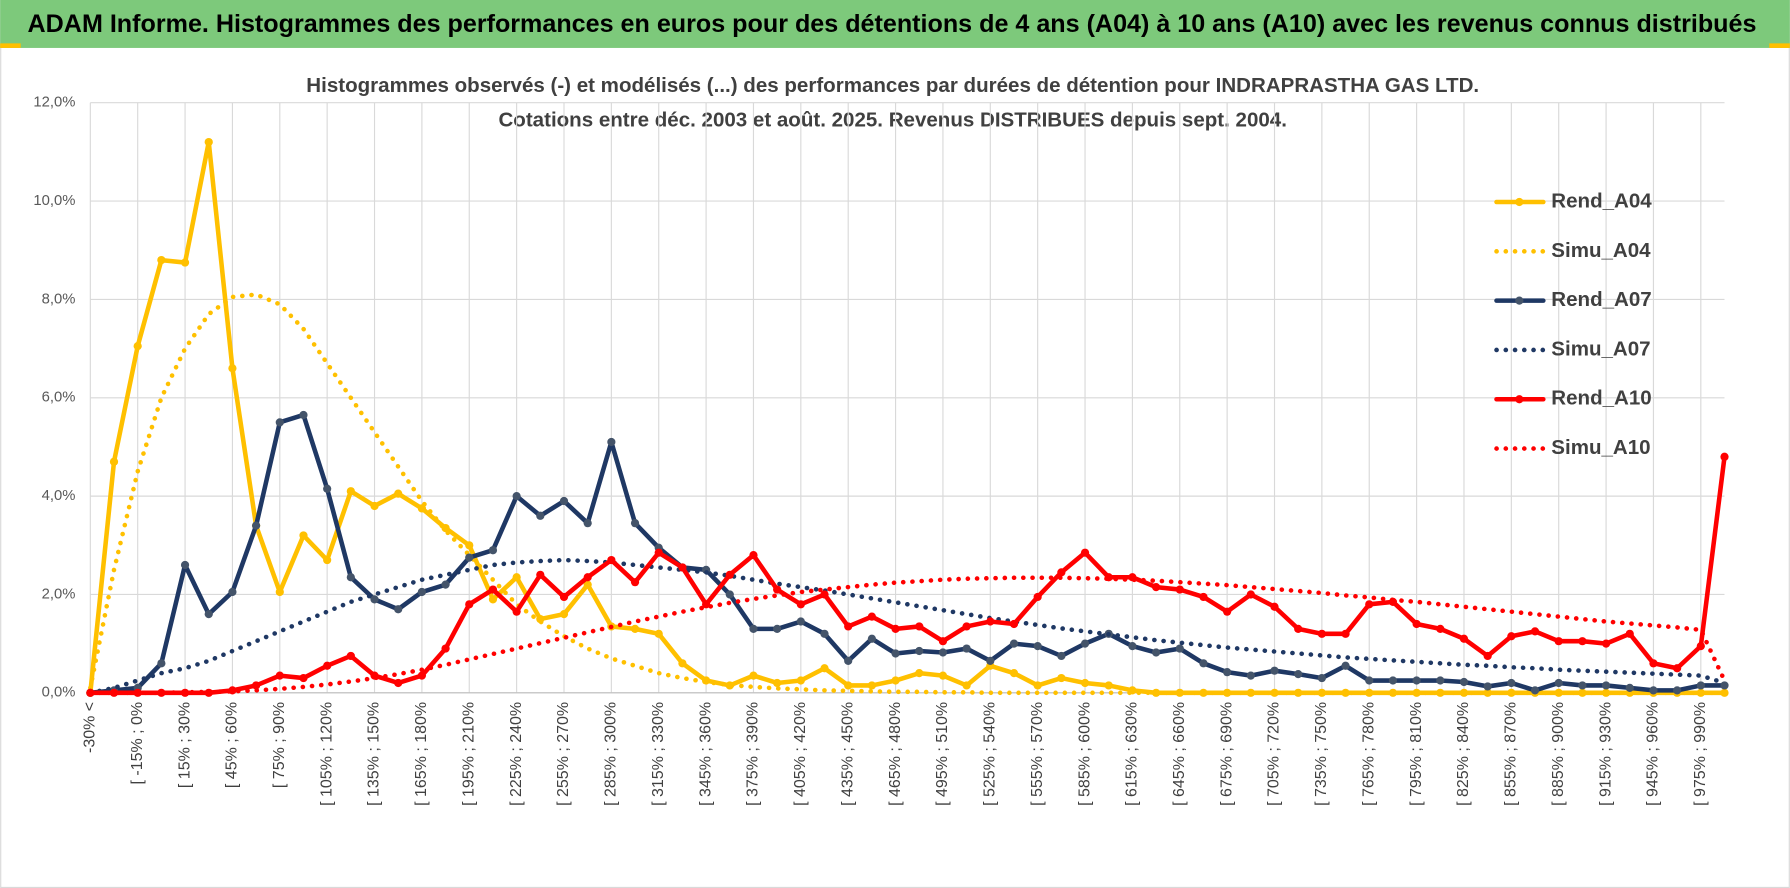 Image resolution: width=1790 pixels, height=888 pixels. I want to click on x-tick-label: [ 45% ; 60%, so click(232, 745).